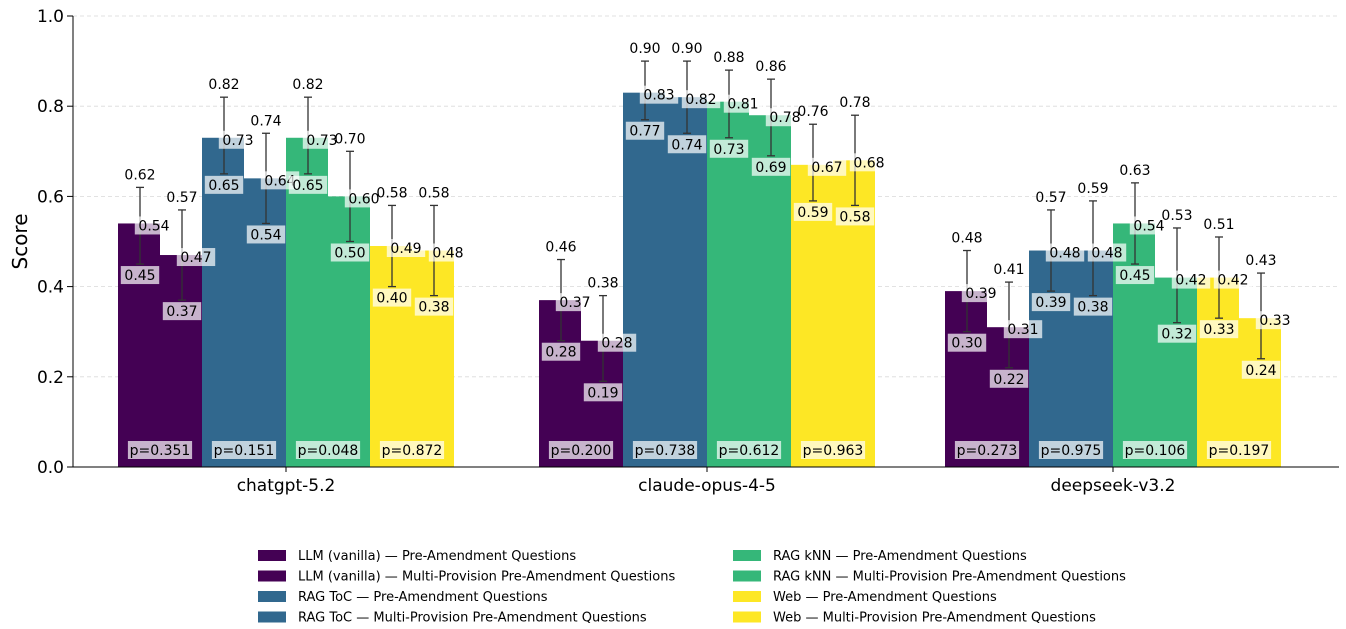 Image resolution: width=1346 pixels, height=629 pixels. What do you see at coordinates (770, 168) in the screenshot?
I see `ci-low-label: 0.69` at bounding box center [770, 168].